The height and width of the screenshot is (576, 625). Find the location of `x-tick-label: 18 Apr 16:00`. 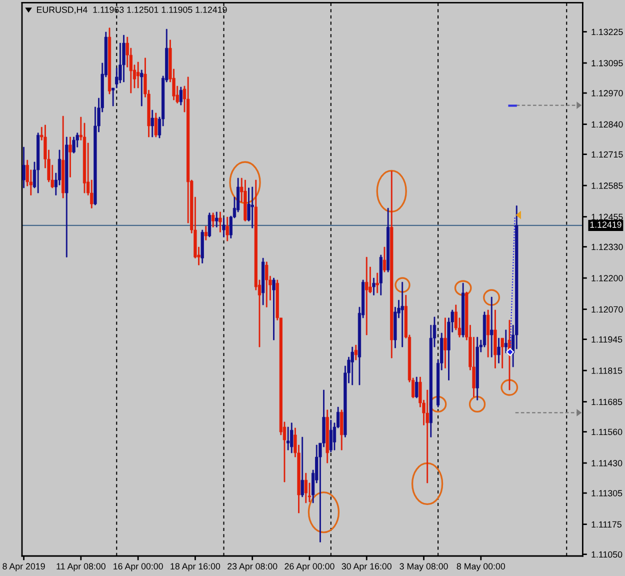

x-tick-label: 18 Apr 16:00 is located at coordinates (195, 567).